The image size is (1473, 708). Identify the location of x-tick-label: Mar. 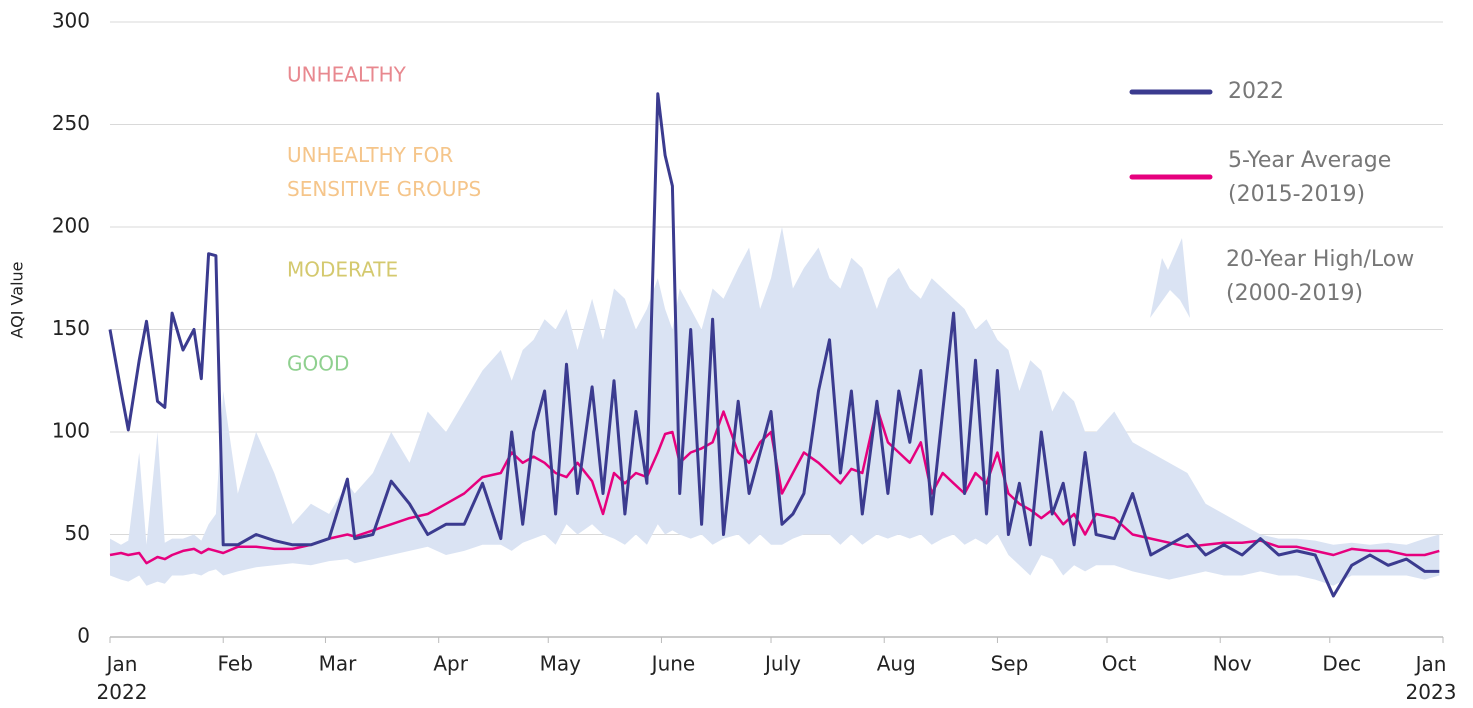
(338, 664).